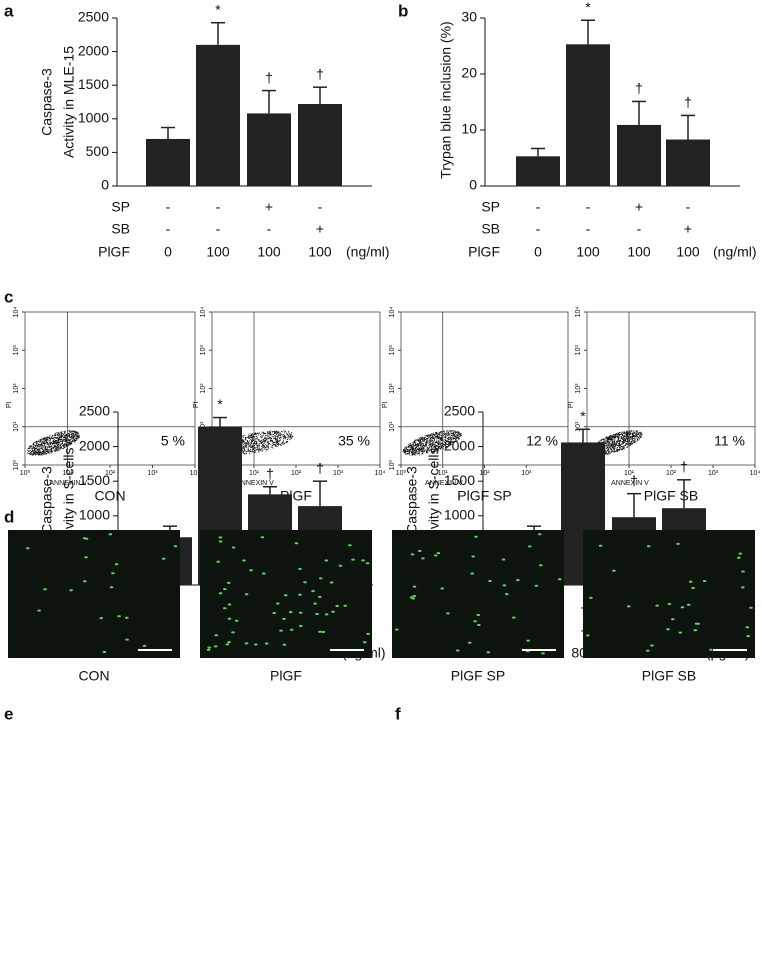  I want to click on image-caption: PlGF SB, so click(669, 676).